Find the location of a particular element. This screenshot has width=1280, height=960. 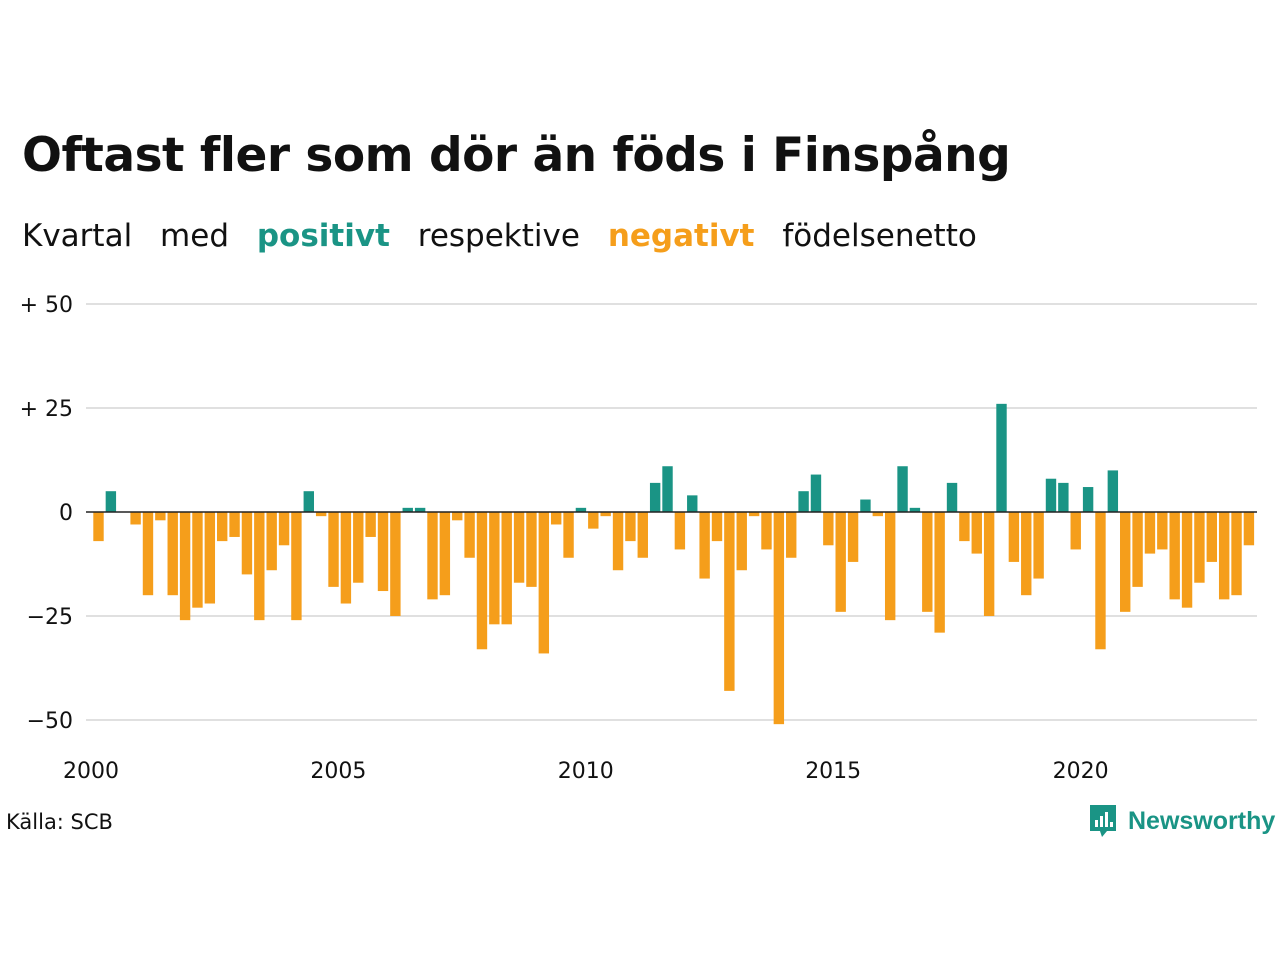

subtitle-negative-word: negativt is located at coordinates (681, 236).